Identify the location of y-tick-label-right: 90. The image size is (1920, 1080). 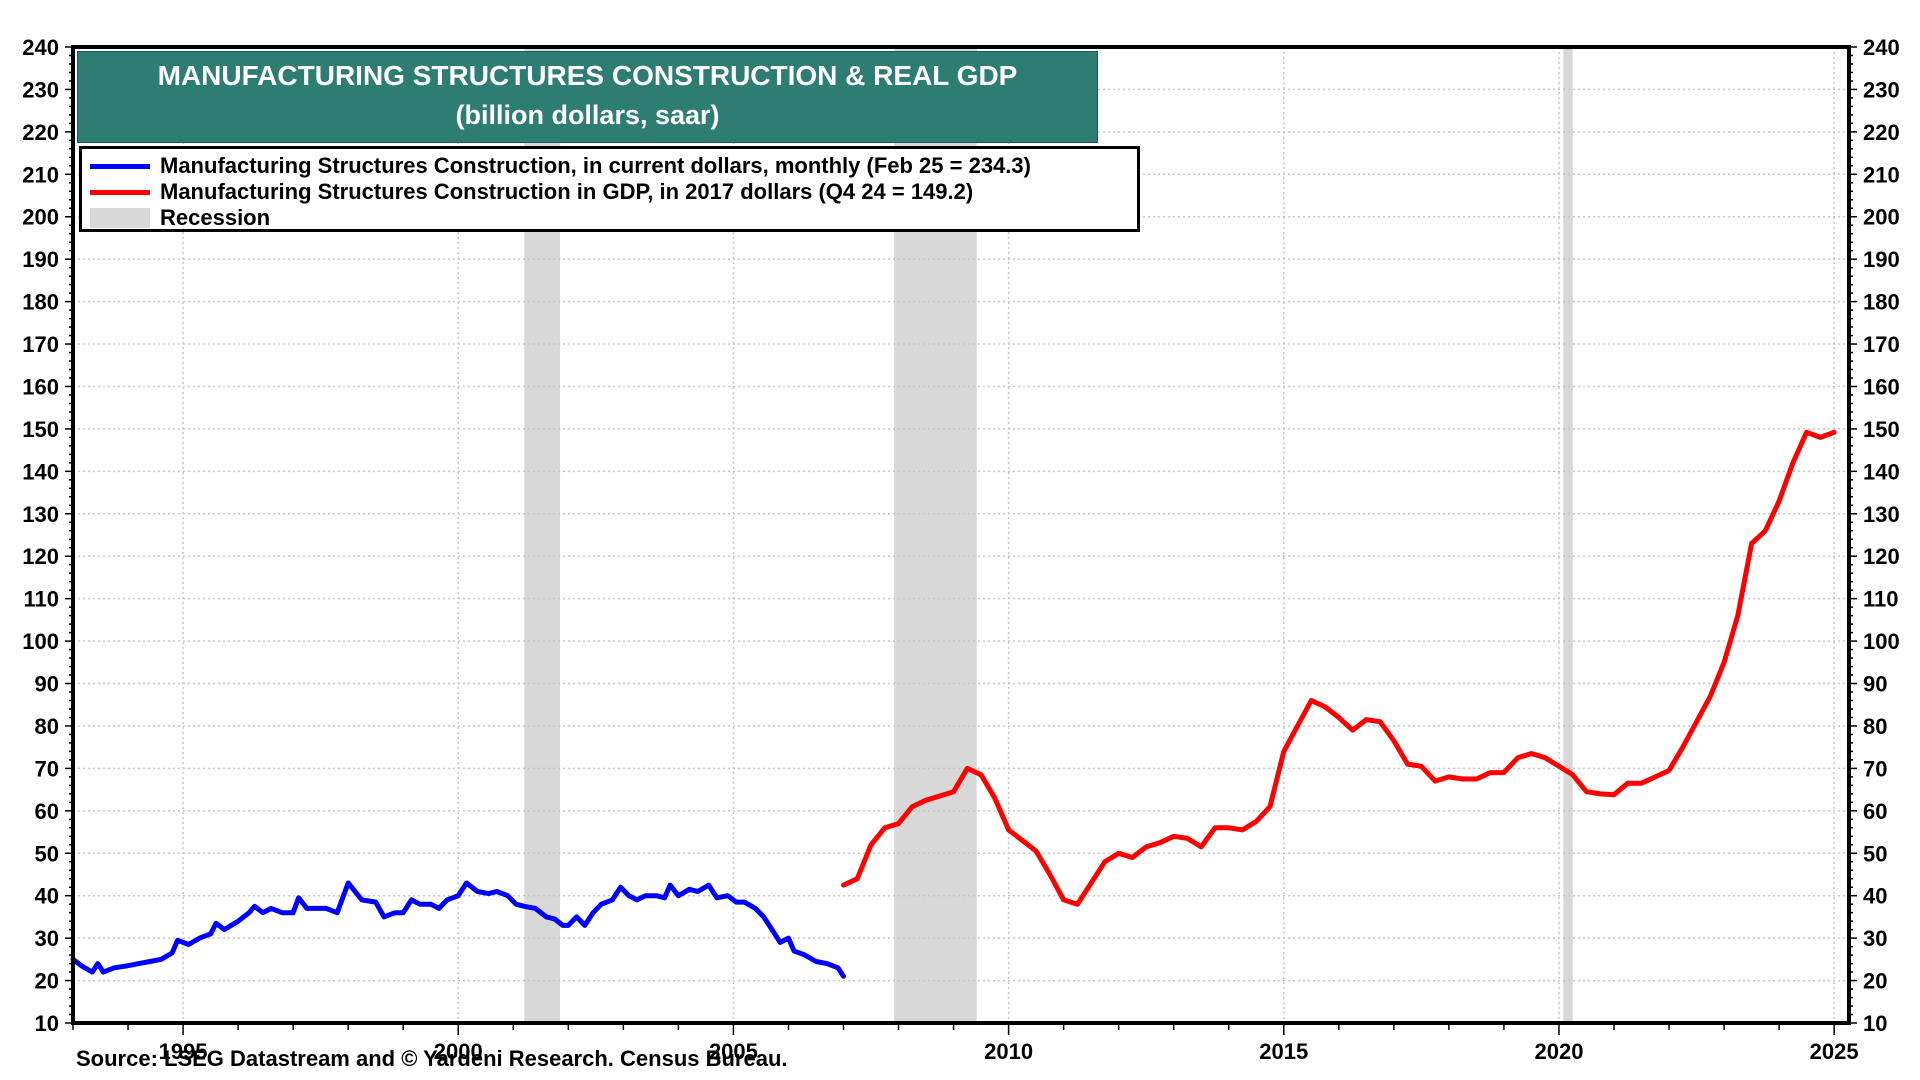
(1875, 684).